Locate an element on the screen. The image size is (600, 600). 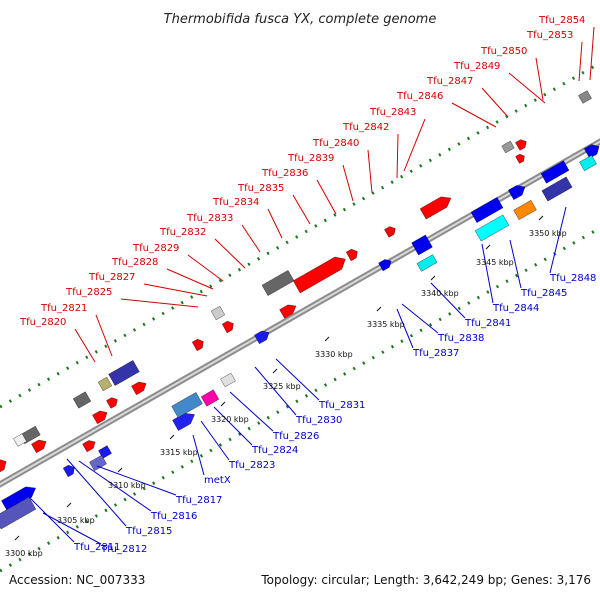
tick-label: 3330 kbp is located at coordinates (334, 354).